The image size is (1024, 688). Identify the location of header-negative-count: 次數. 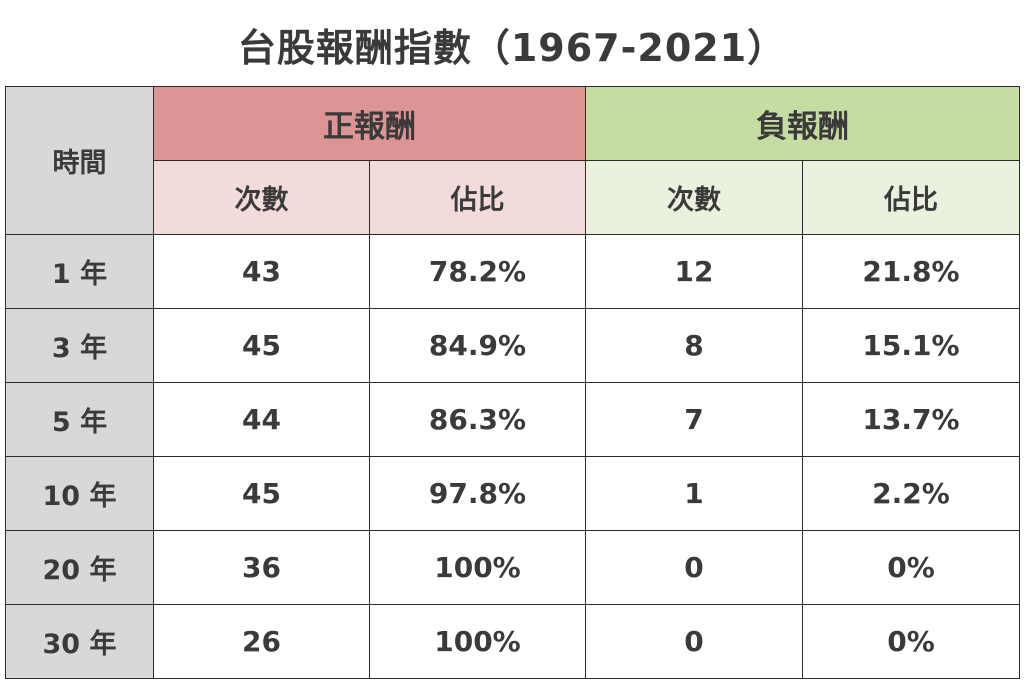
(694, 197).